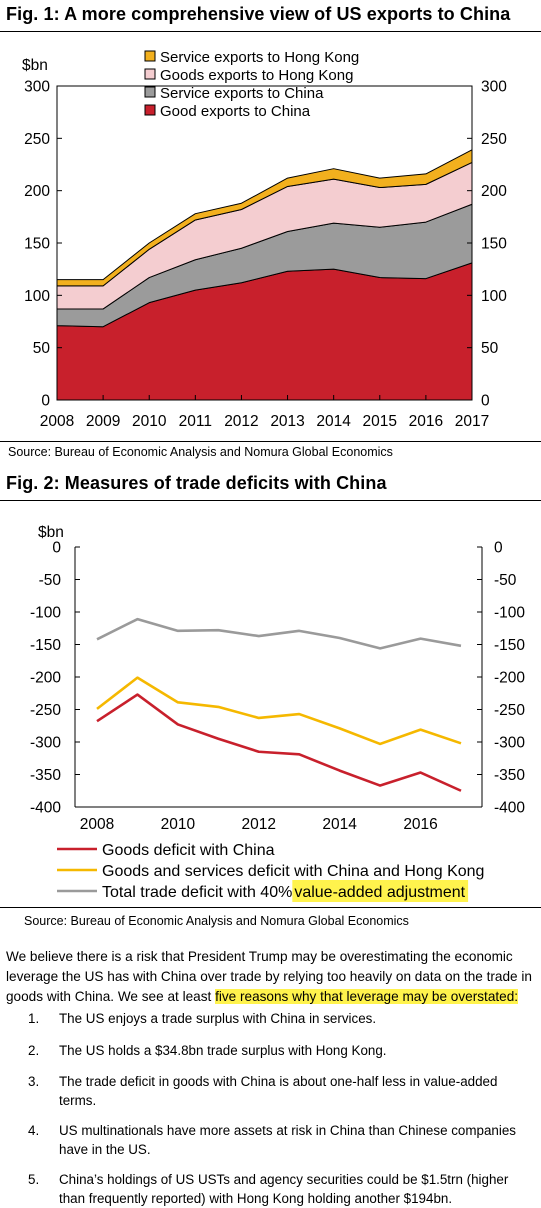 This screenshot has width=541, height=1208. I want to click on y-tick-label-right: -150, so click(509, 645).